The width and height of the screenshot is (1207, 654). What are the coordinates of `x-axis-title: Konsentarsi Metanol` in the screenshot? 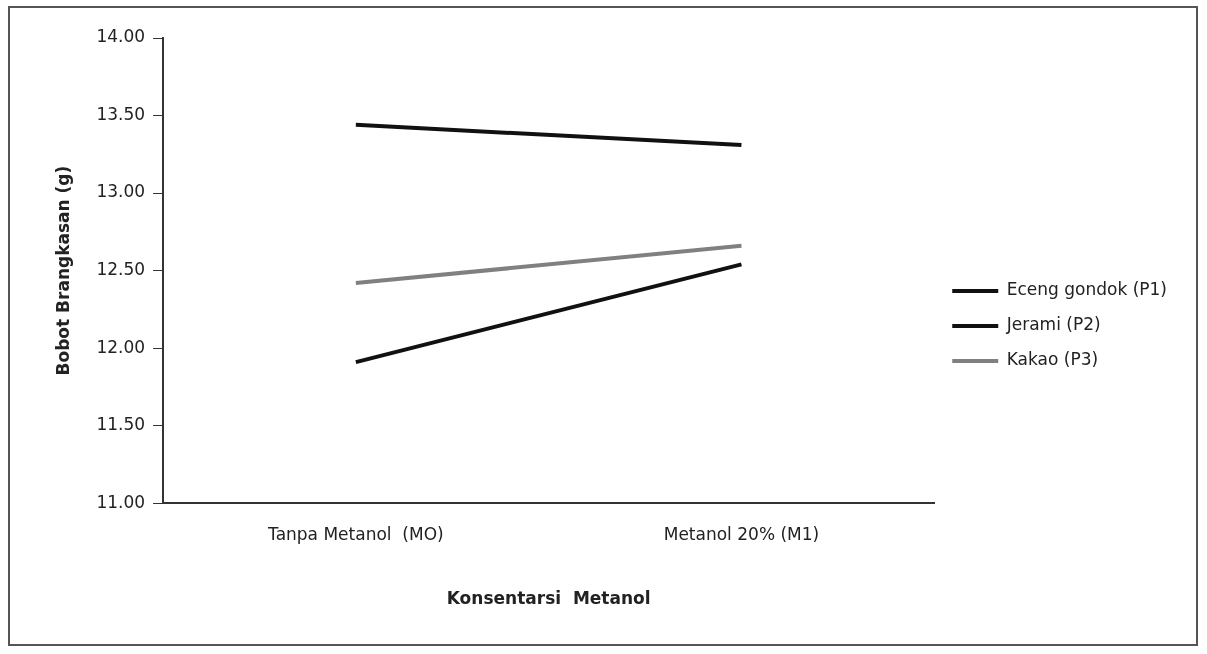 It's located at (548, 598).